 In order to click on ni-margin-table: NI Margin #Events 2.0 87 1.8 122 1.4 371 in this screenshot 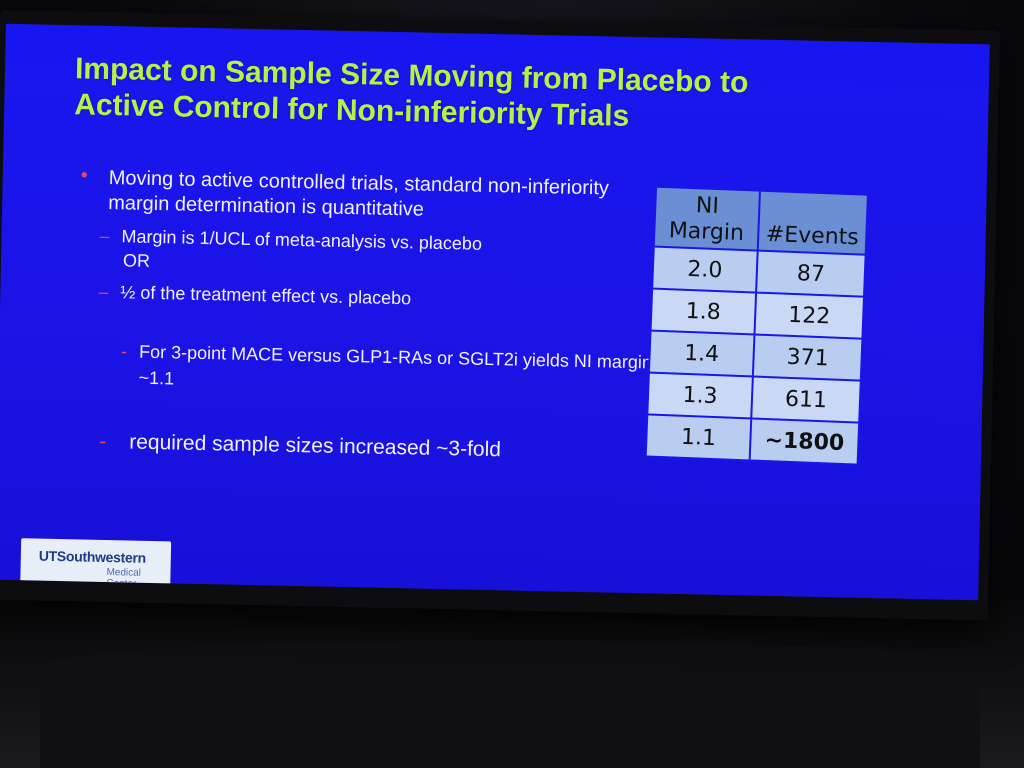, I will do `click(757, 326)`.